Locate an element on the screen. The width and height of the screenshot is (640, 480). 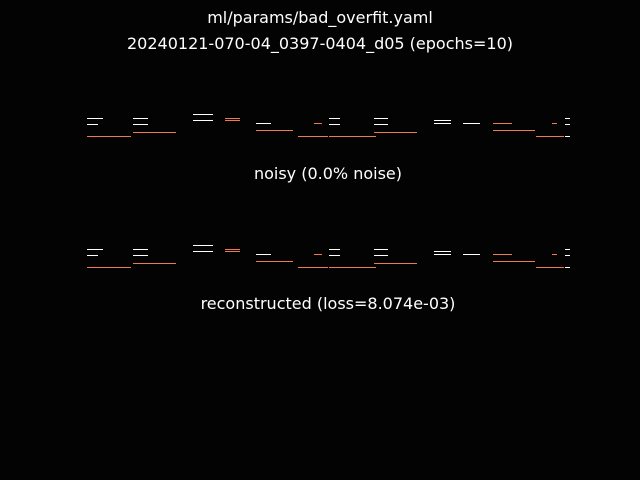
reconstructed-caption: reconstructed (loss=8.074e-03) is located at coordinates (328, 303).